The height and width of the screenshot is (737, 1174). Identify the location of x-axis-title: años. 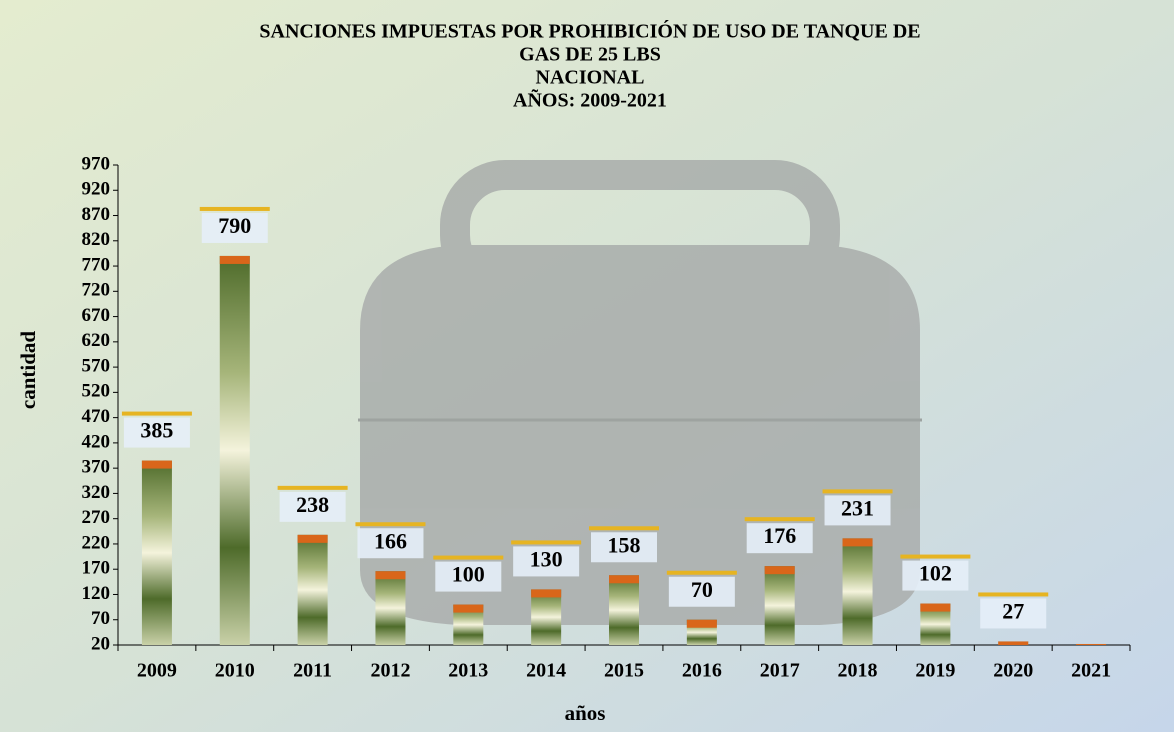
(585, 713).